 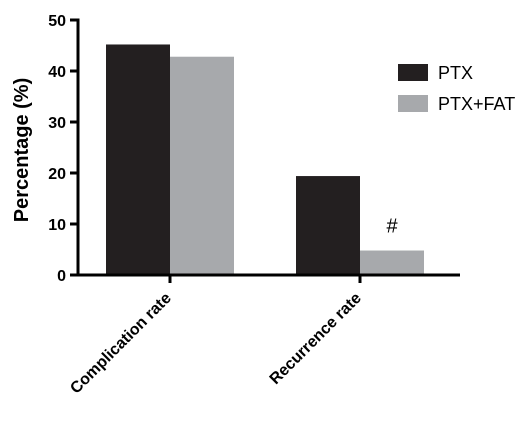 What do you see at coordinates (413, 72) in the screenshot?
I see `legend-swatch-ptx` at bounding box center [413, 72].